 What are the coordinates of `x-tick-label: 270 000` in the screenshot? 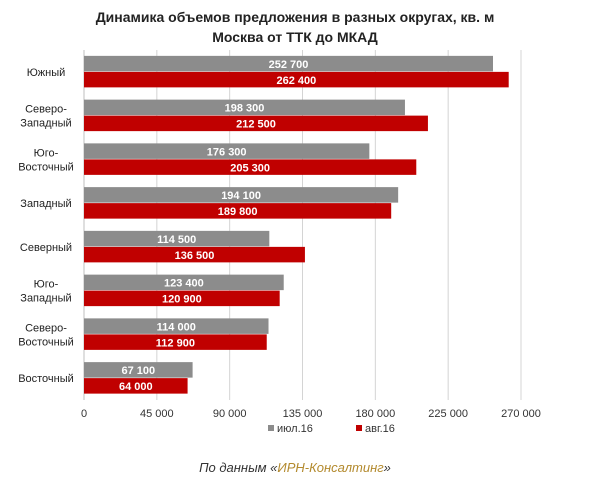 It's located at (521, 414).